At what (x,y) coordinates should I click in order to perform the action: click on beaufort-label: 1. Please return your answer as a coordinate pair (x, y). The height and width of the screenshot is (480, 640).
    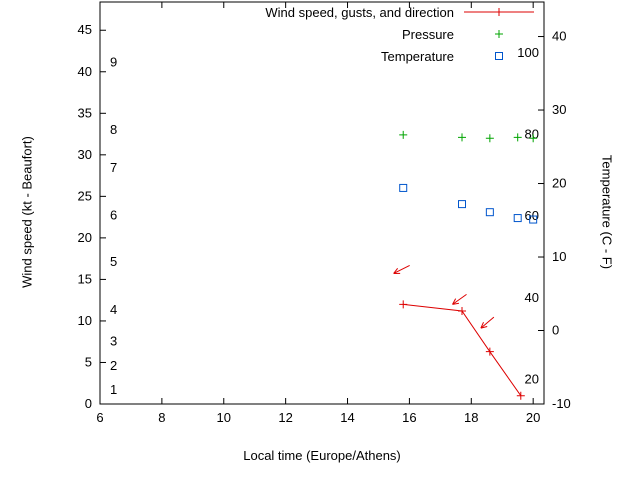
    Looking at the image, I should click on (113, 389).